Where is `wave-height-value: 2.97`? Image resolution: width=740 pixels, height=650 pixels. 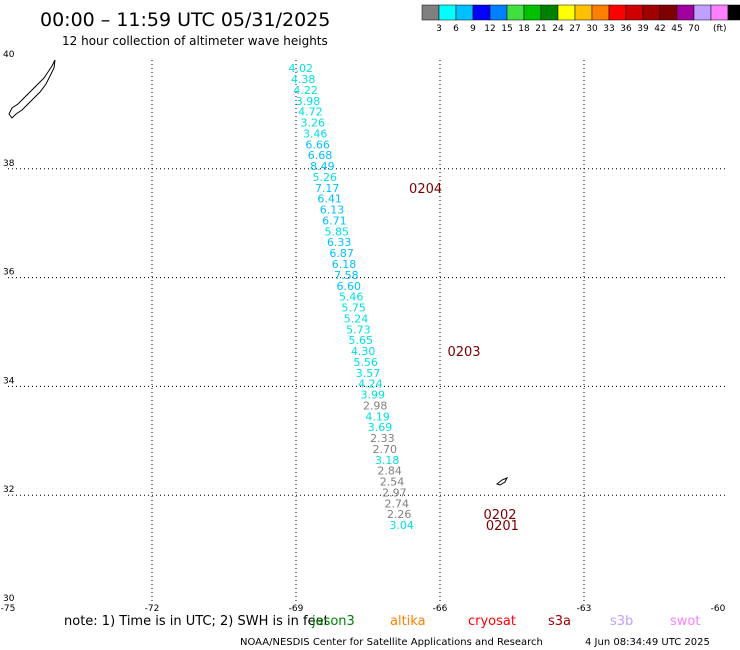
wave-height-value: 2.97 is located at coordinates (394, 492).